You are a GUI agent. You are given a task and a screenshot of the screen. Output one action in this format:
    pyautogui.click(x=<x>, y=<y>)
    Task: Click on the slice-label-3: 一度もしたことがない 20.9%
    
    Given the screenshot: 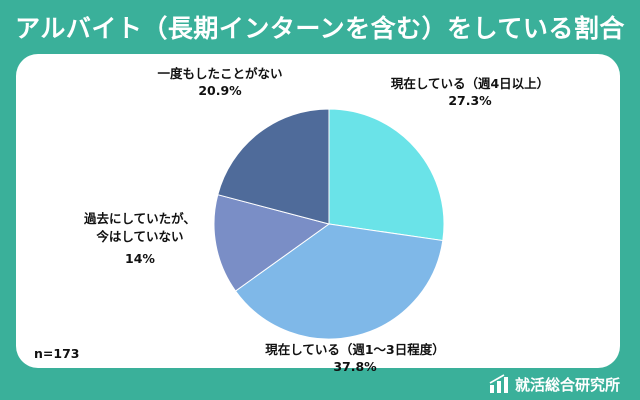 What is the action you would take?
    pyautogui.click(x=220, y=82)
    